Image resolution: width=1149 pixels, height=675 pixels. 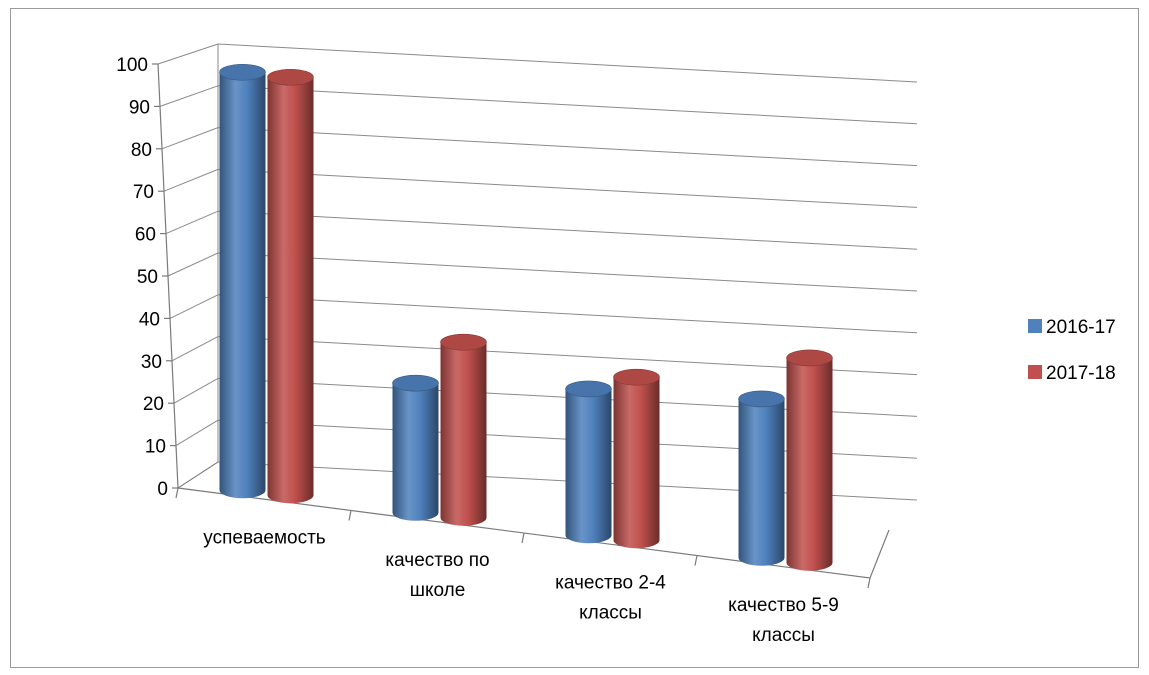 What do you see at coordinates (153, 404) in the screenshot?
I see `y-tick-label: 20` at bounding box center [153, 404].